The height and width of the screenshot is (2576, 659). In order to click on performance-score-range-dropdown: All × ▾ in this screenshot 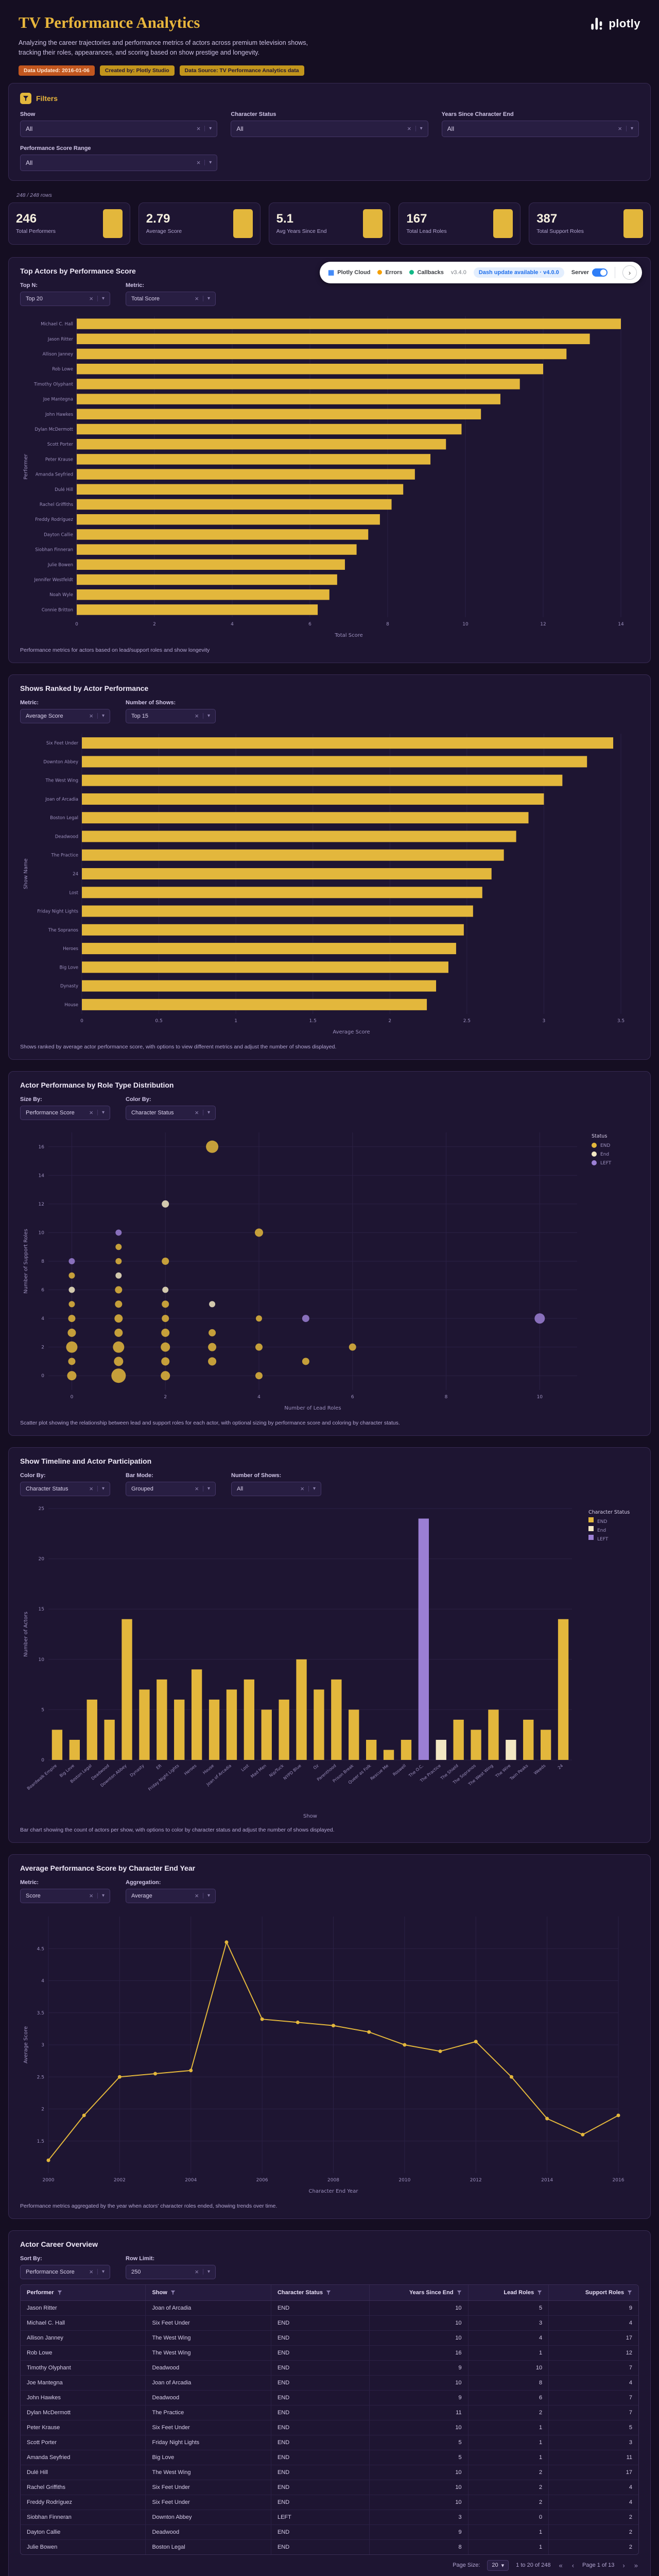, I will do `click(119, 162)`.